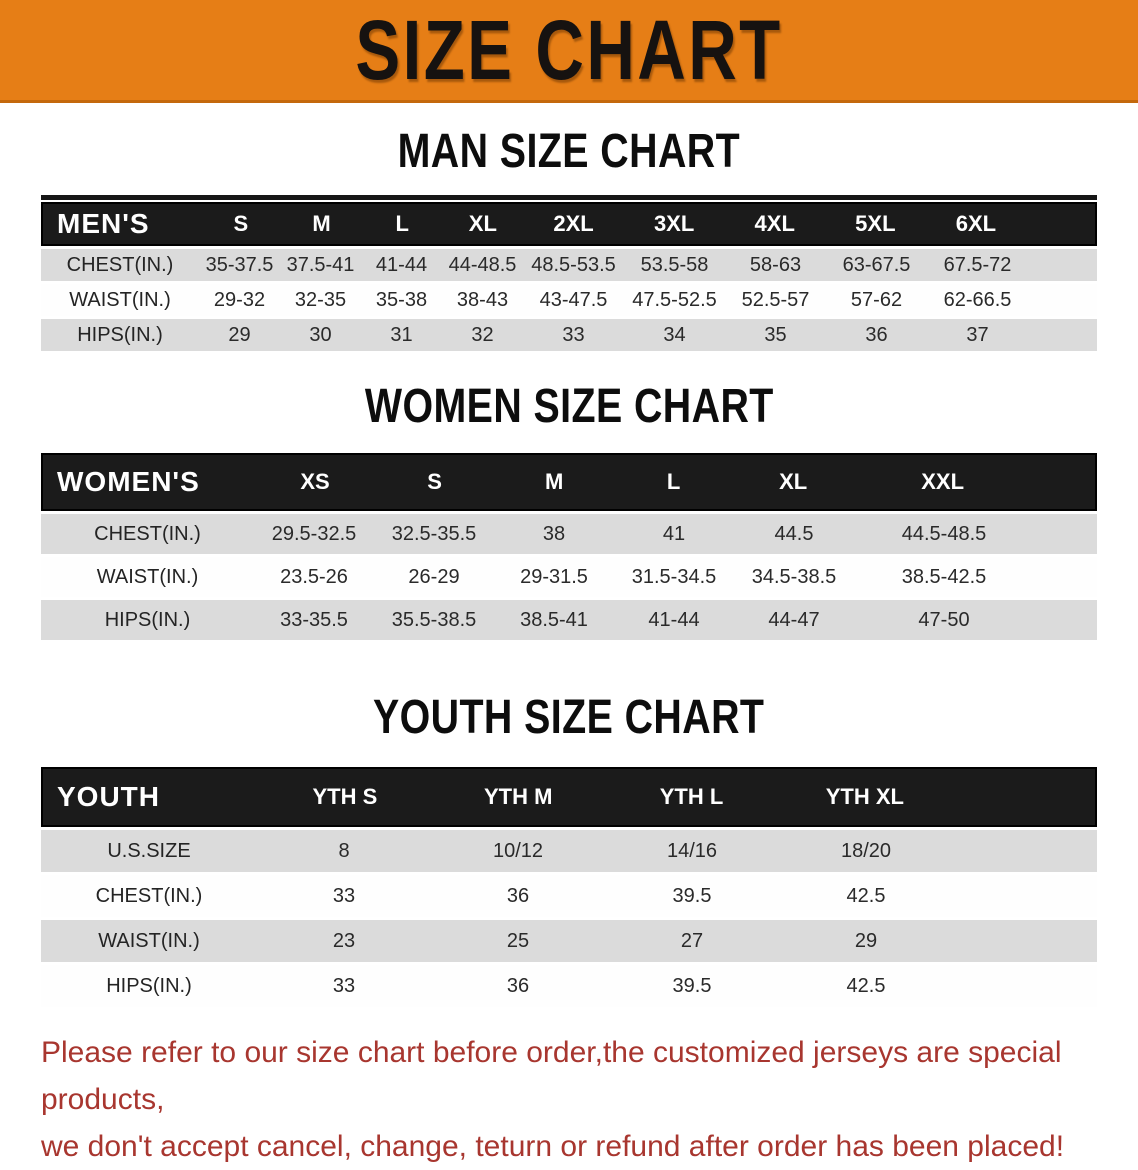 The width and height of the screenshot is (1138, 1170). I want to click on cell: 38.5-42.5, so click(944, 576).